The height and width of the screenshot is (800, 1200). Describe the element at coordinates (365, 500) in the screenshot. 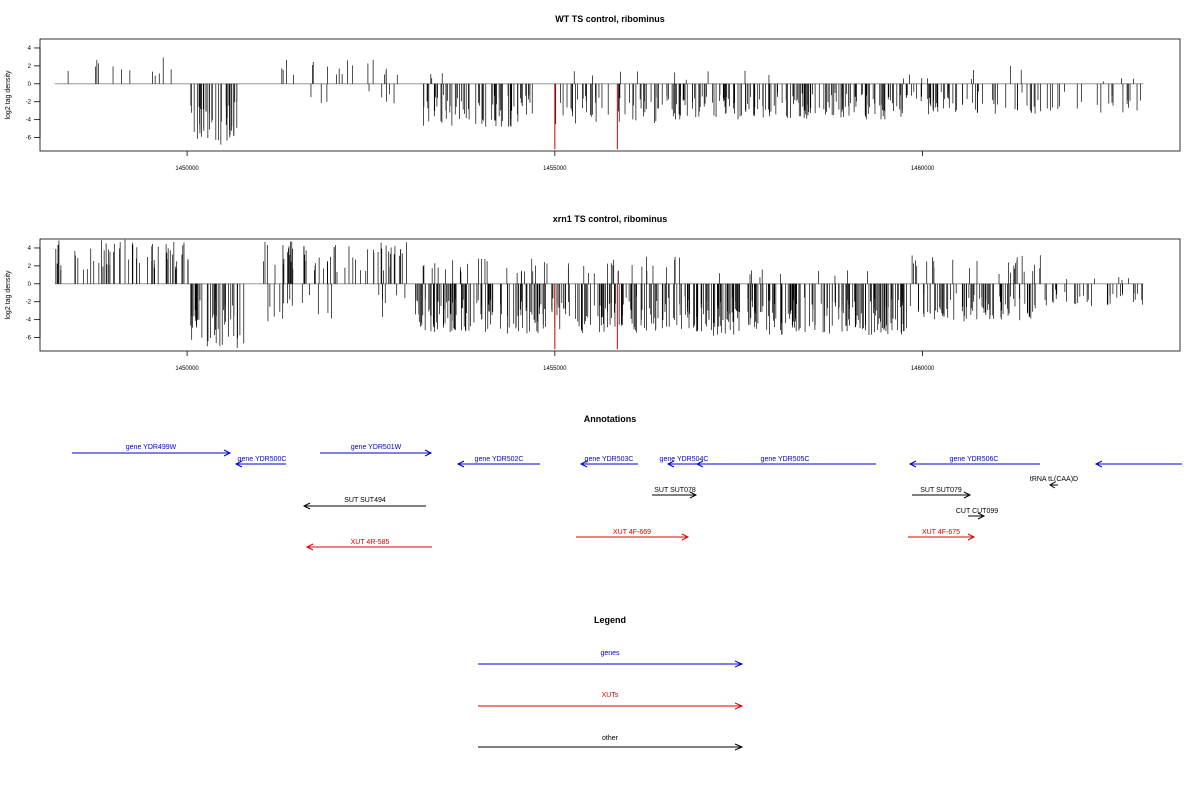

I see `feature-label: SUT SUT494` at that location.